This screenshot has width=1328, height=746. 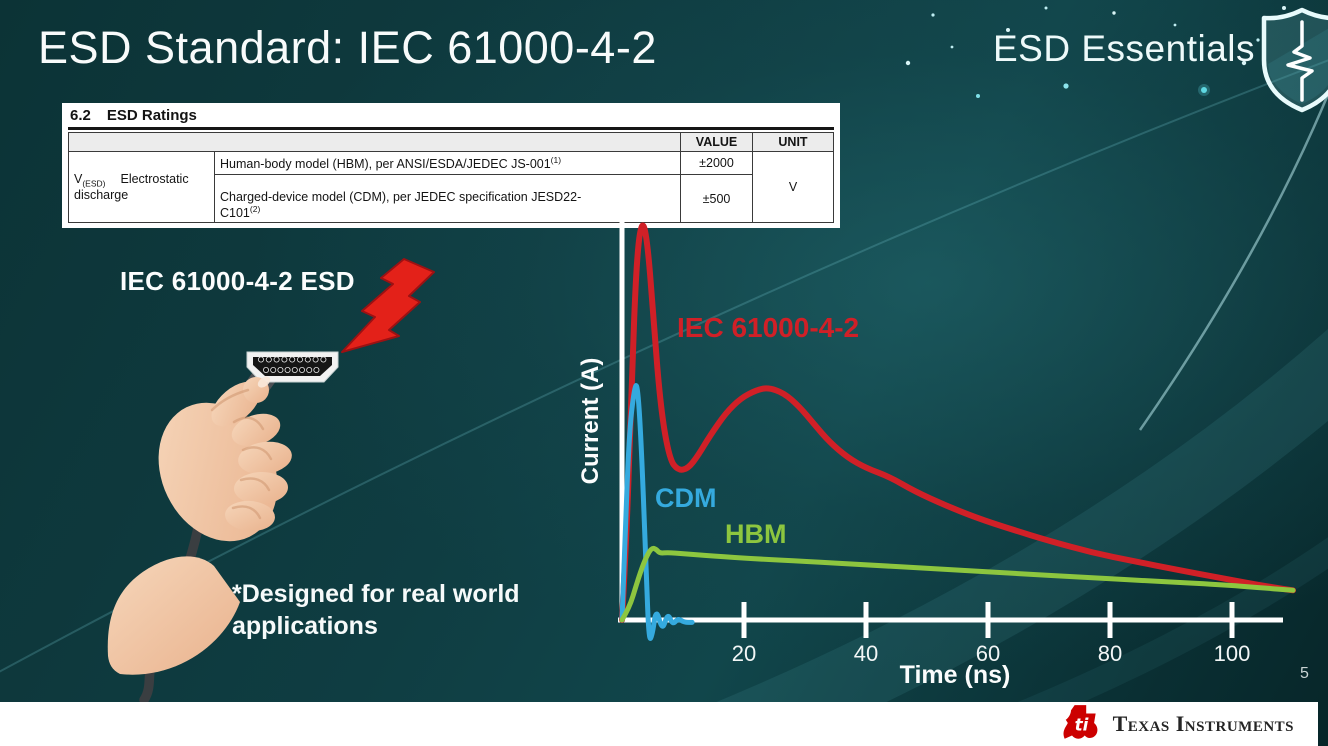 What do you see at coordinates (716, 163) in the screenshot?
I see `hbm-value-cell: ±2000` at bounding box center [716, 163].